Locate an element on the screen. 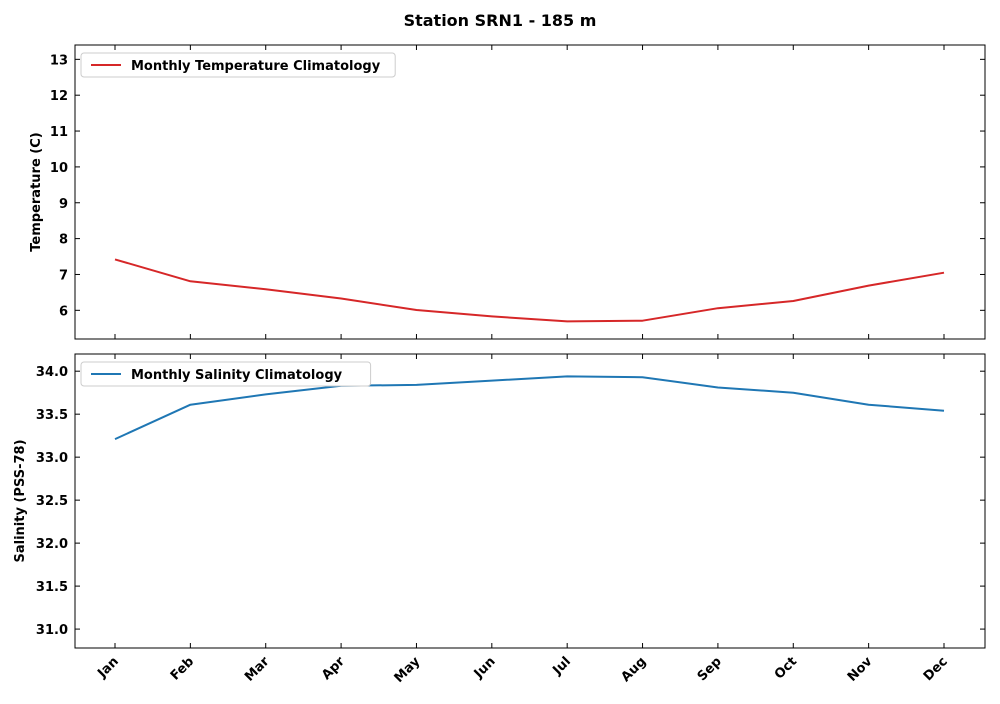  temperature-y-tick-label: 7 is located at coordinates (63, 275).